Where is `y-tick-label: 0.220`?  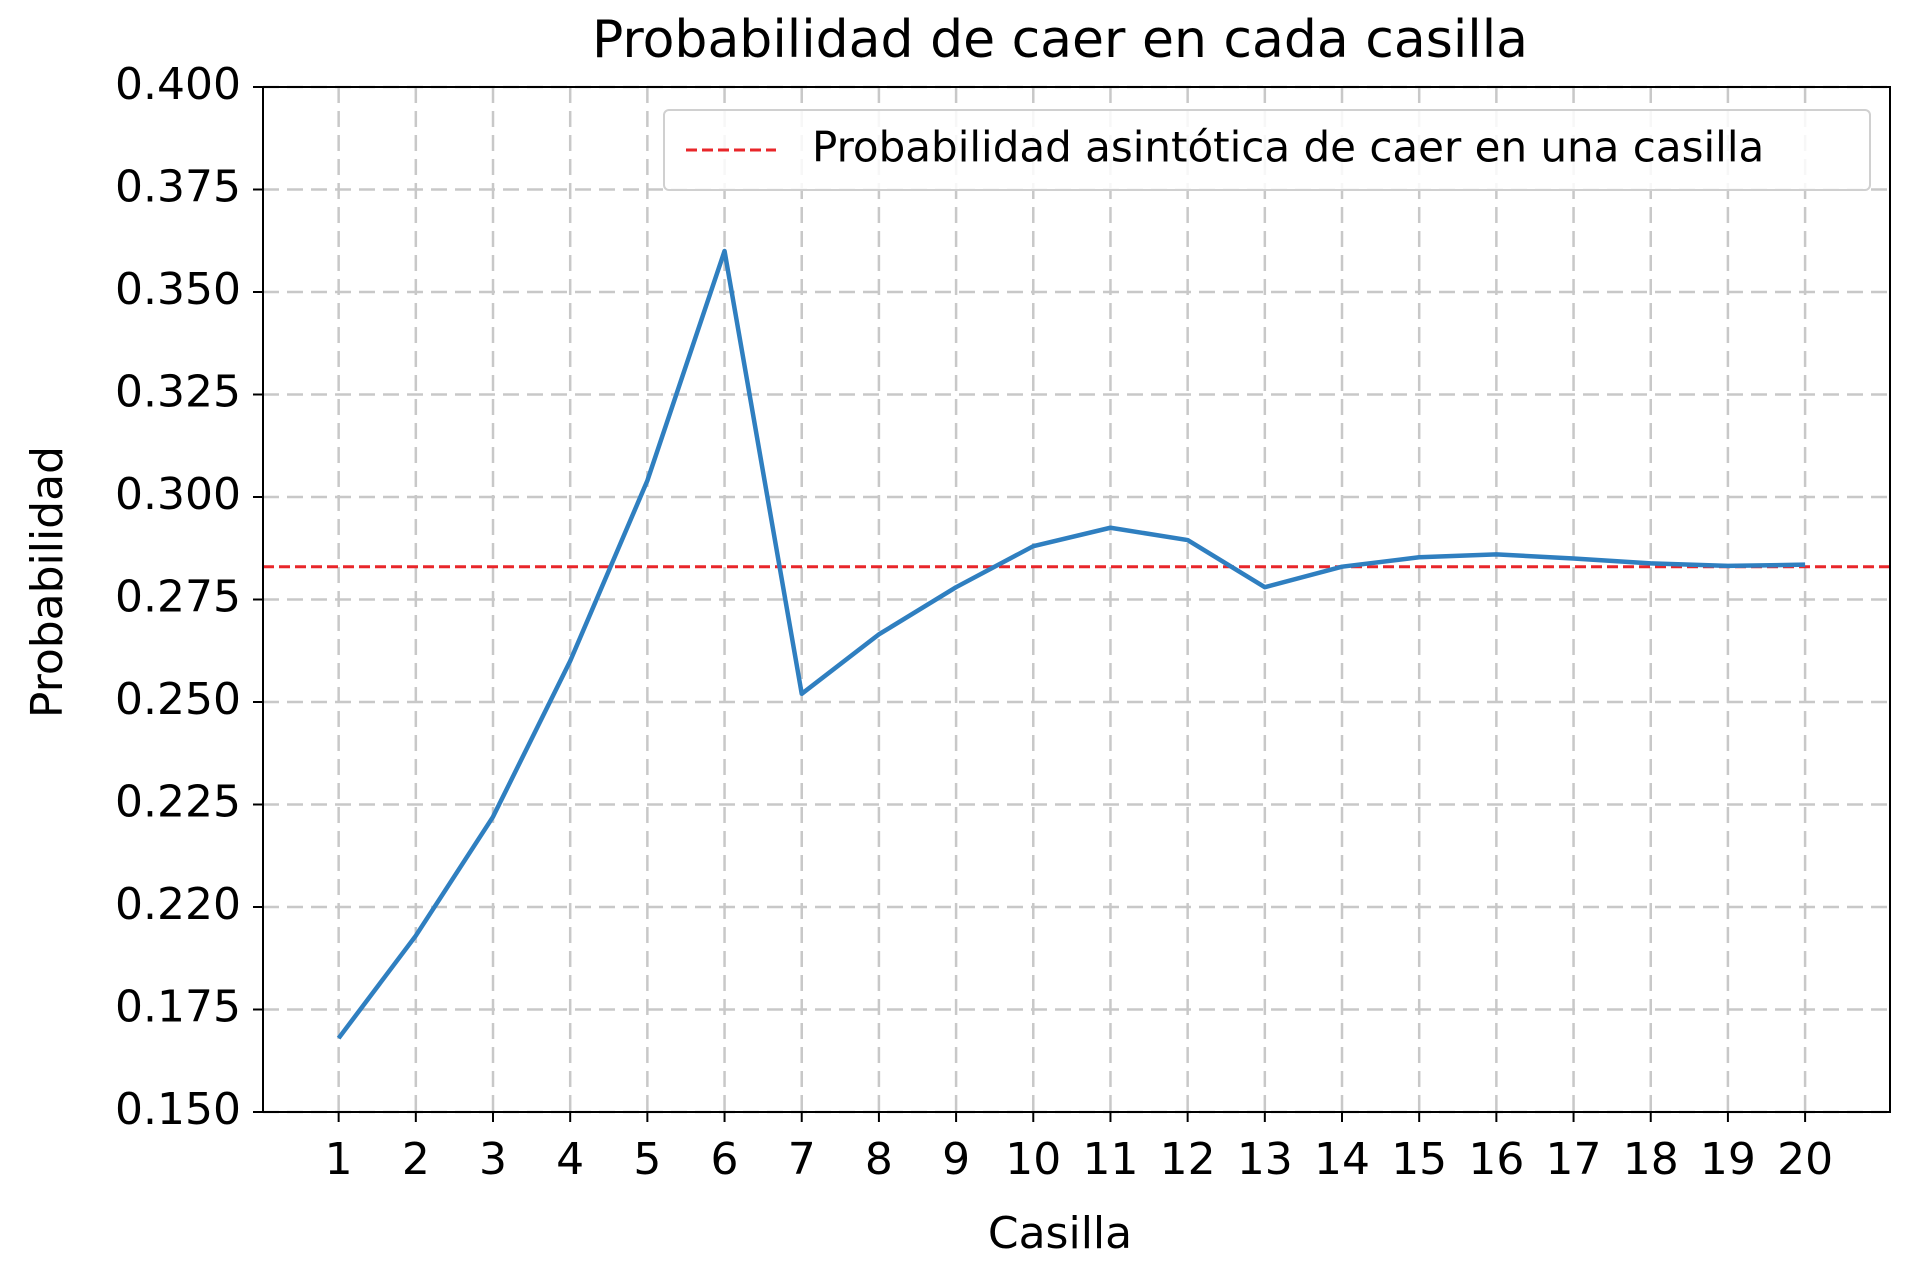 y-tick-label: 0.220 is located at coordinates (178, 904).